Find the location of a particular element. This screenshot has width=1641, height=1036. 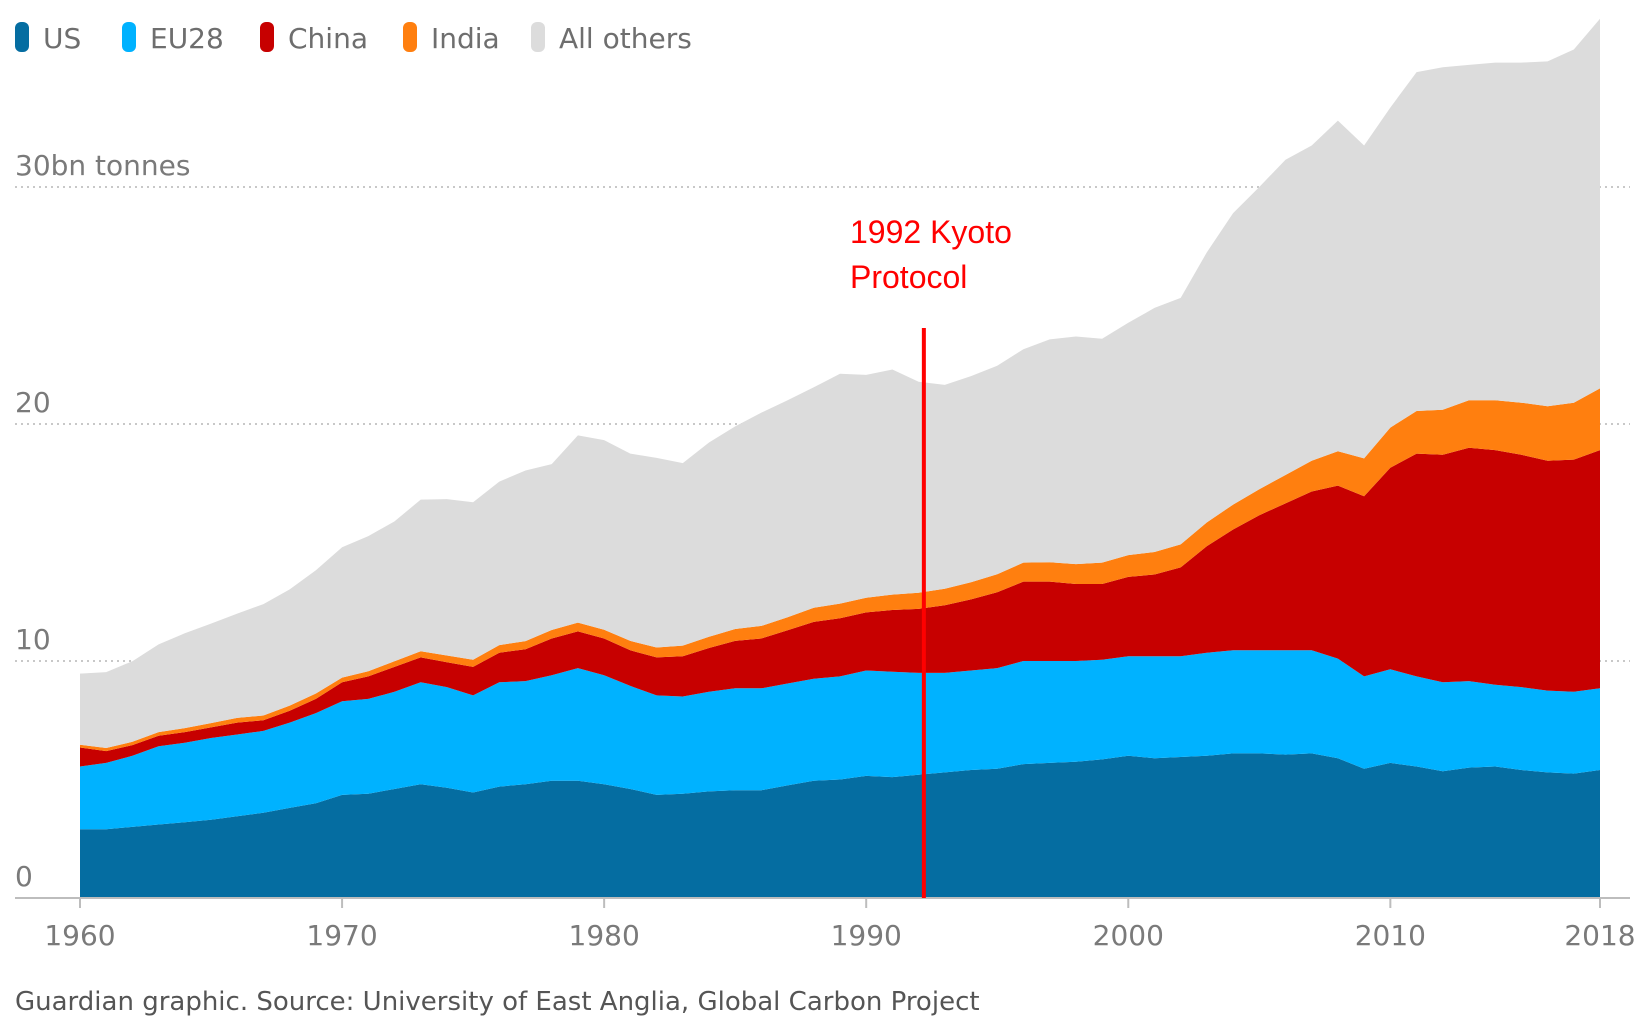

legend-swatch-all-others is located at coordinates (538, 37).